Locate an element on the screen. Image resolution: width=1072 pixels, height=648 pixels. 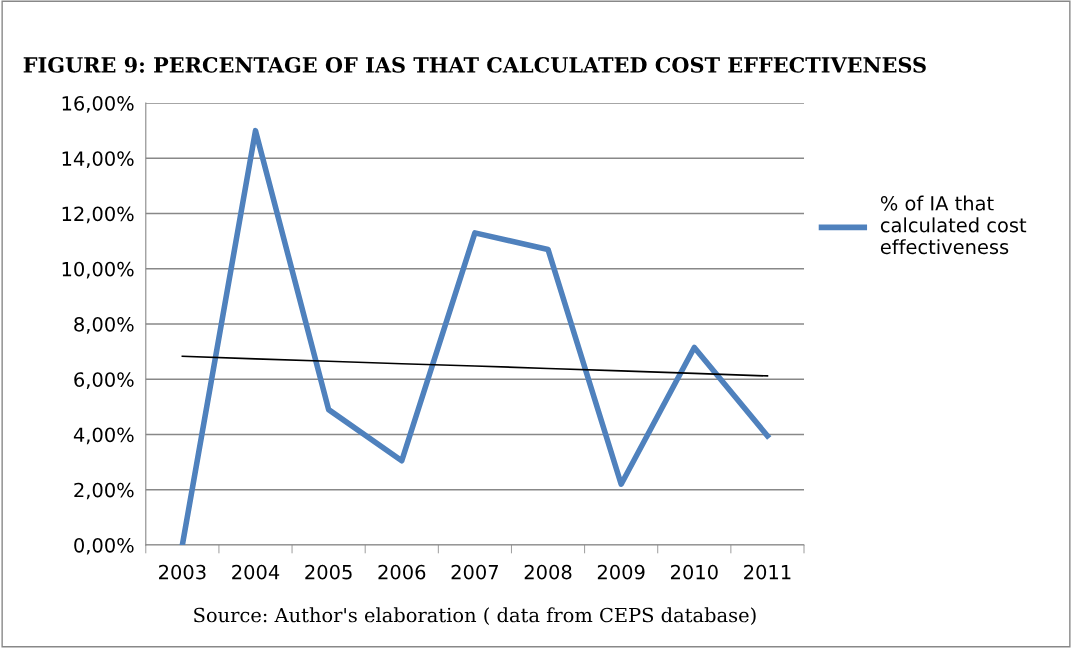
x-tick-label: 2011 is located at coordinates (767, 572).